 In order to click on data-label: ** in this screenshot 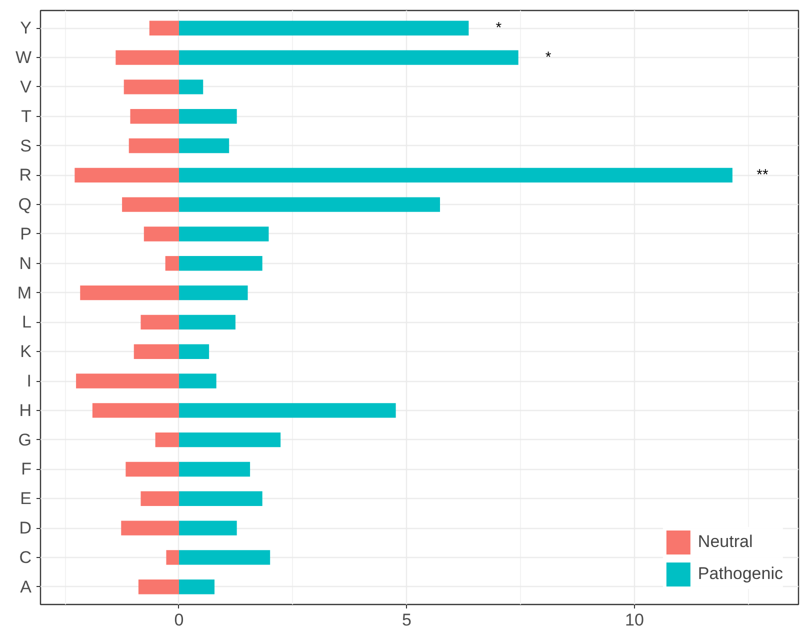, I will do `click(762, 175)`.